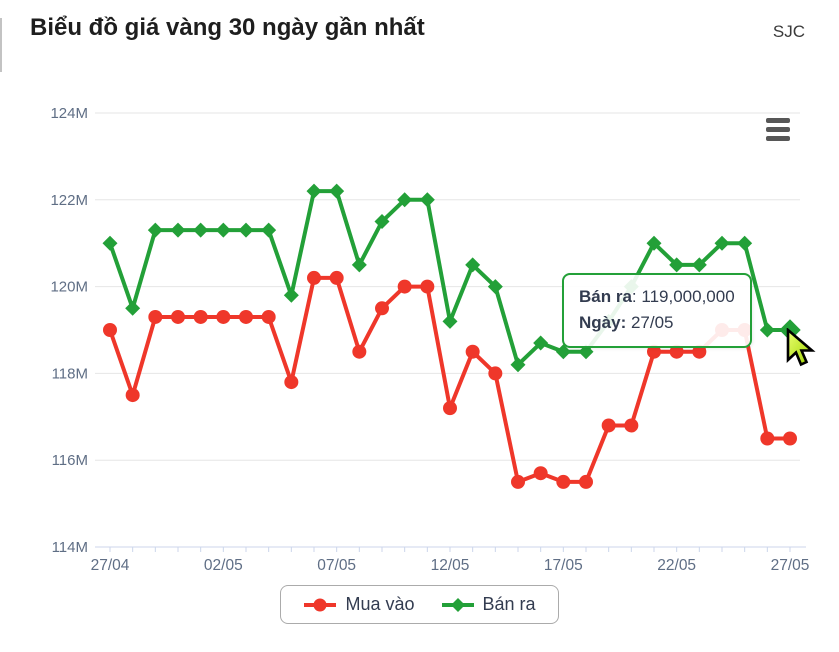  What do you see at coordinates (69, 287) in the screenshot?
I see `y-axis-label: 120M` at bounding box center [69, 287].